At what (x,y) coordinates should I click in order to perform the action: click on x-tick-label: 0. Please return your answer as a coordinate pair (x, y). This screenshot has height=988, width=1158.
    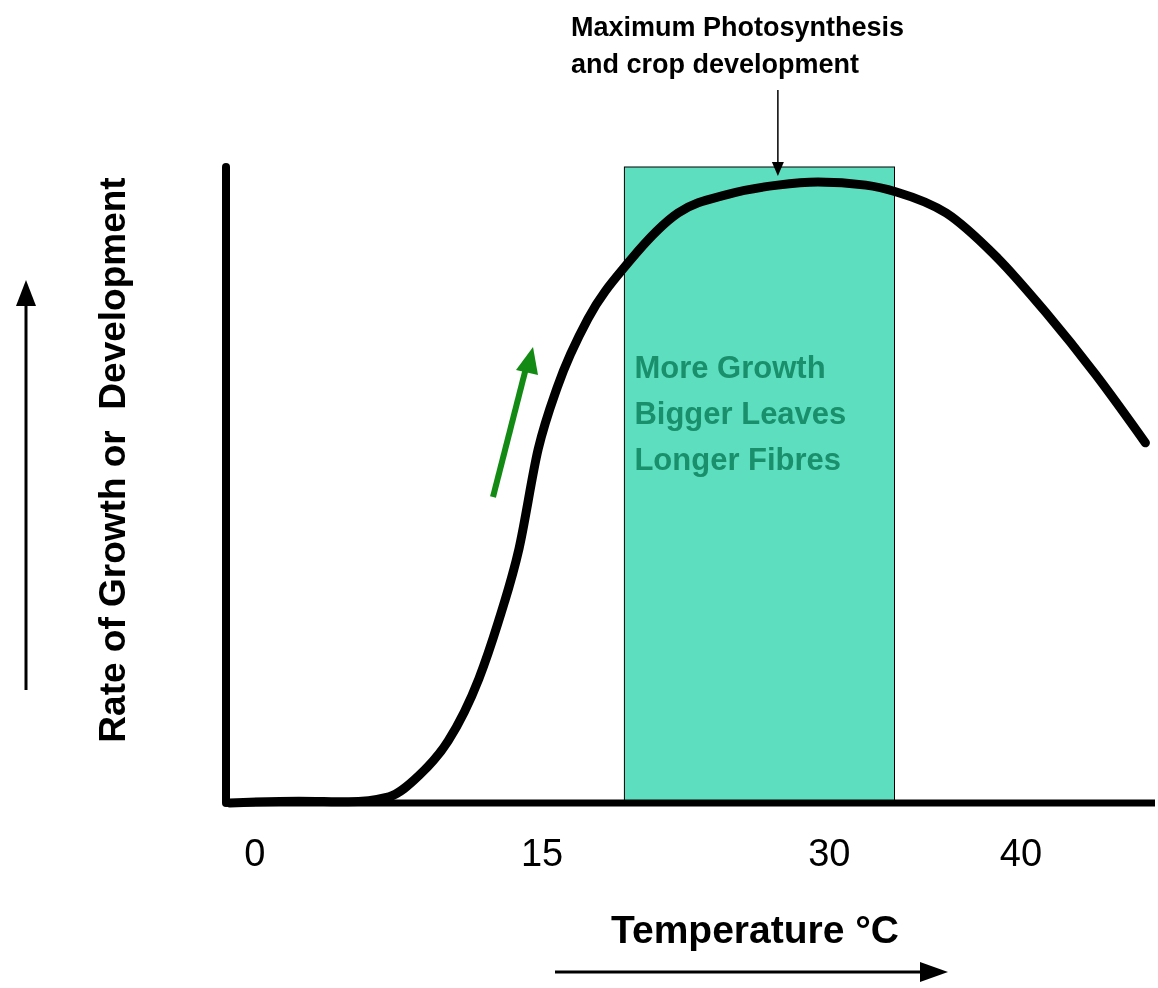
    Looking at the image, I should click on (255, 853).